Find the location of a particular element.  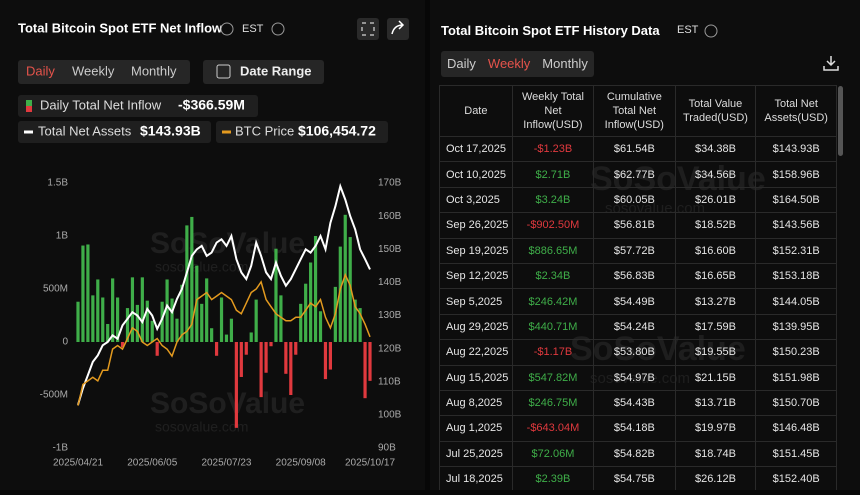

table-cell: $164.50B is located at coordinates (796, 200).